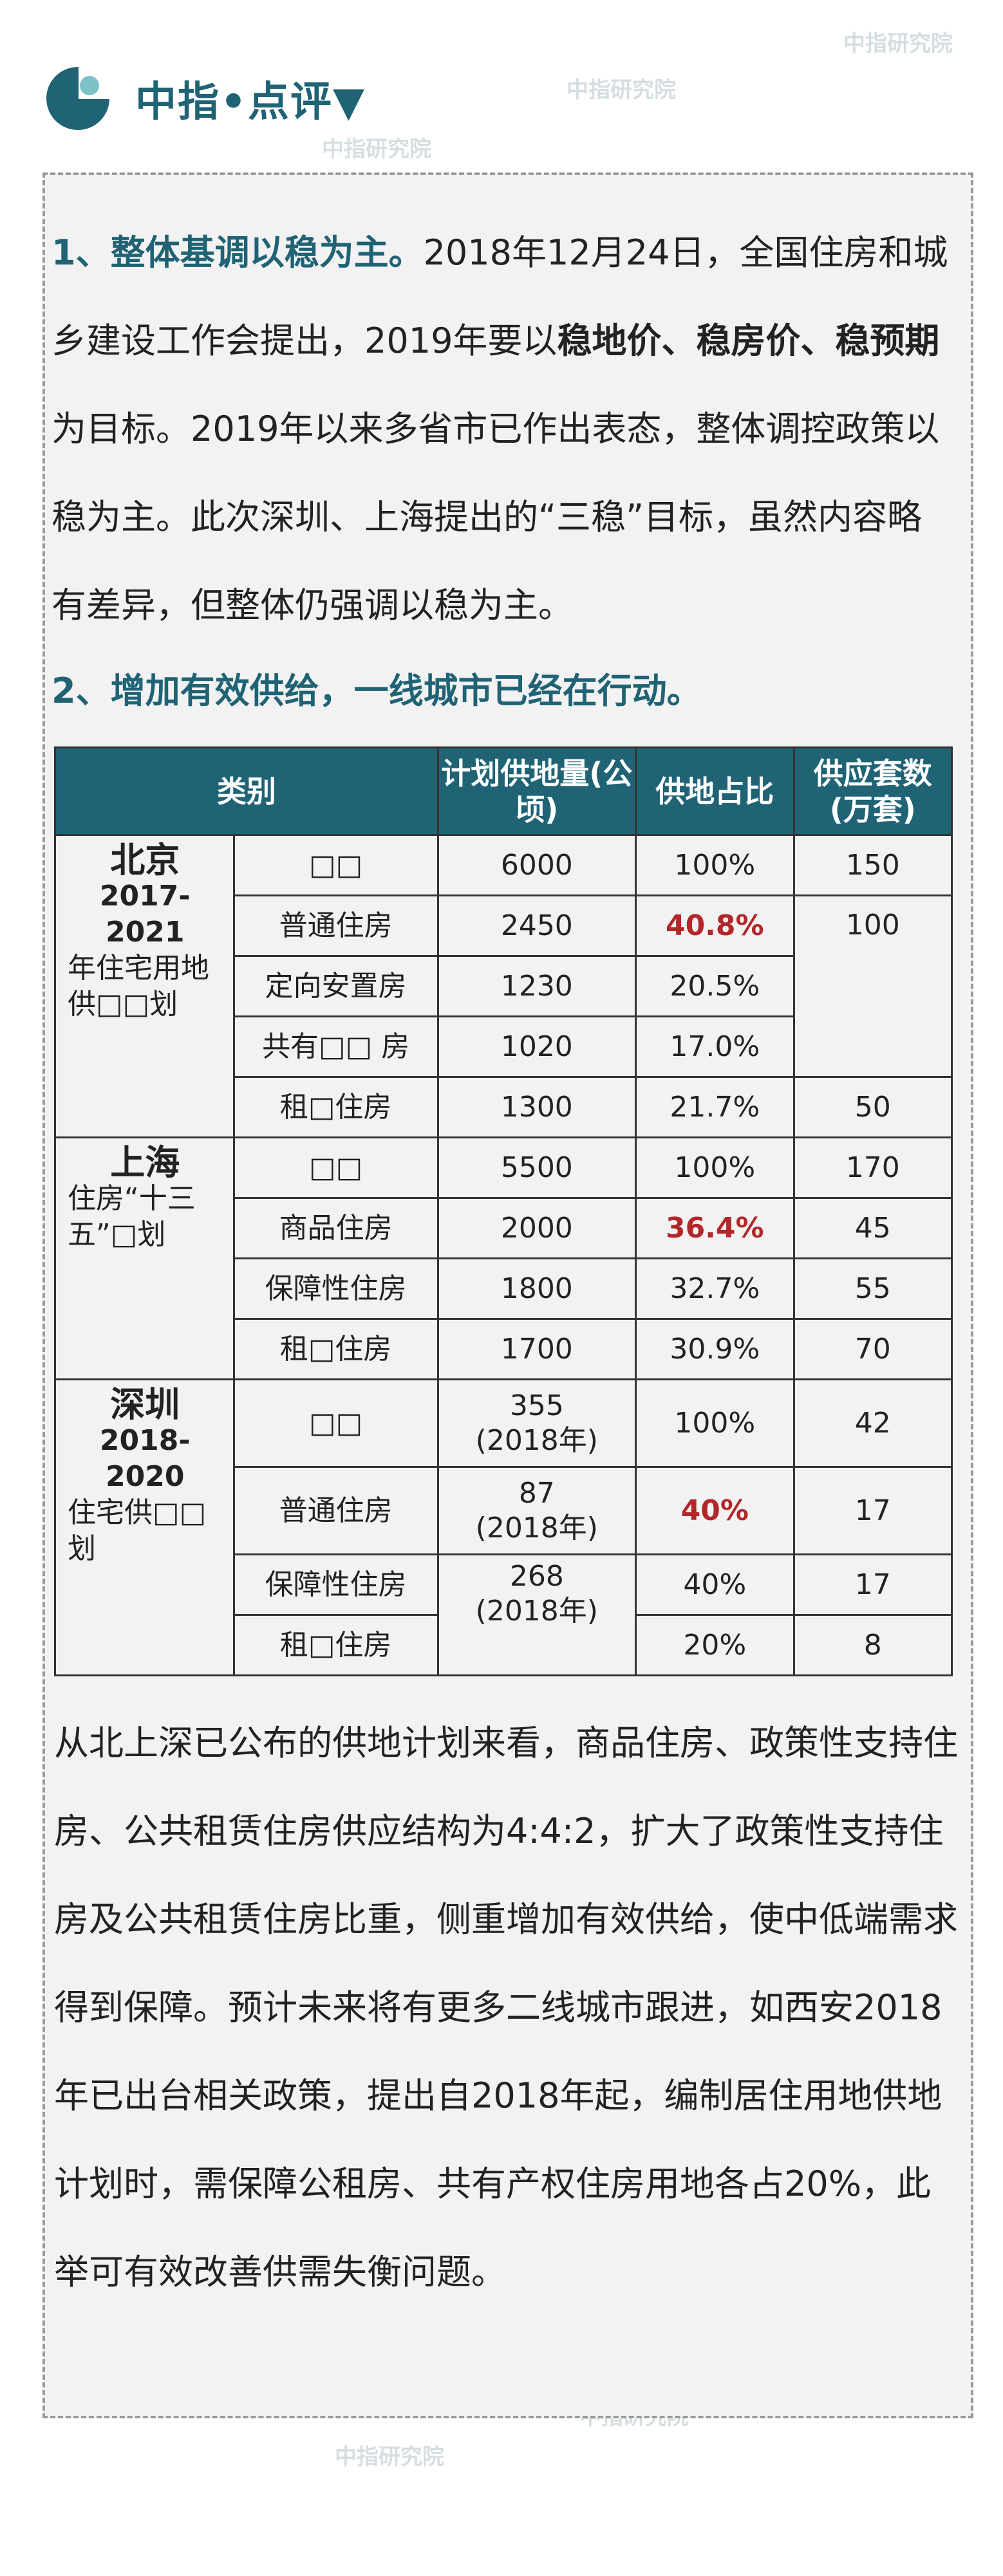  Describe the element at coordinates (872, 1645) in the screenshot. I see `units: 8` at that location.